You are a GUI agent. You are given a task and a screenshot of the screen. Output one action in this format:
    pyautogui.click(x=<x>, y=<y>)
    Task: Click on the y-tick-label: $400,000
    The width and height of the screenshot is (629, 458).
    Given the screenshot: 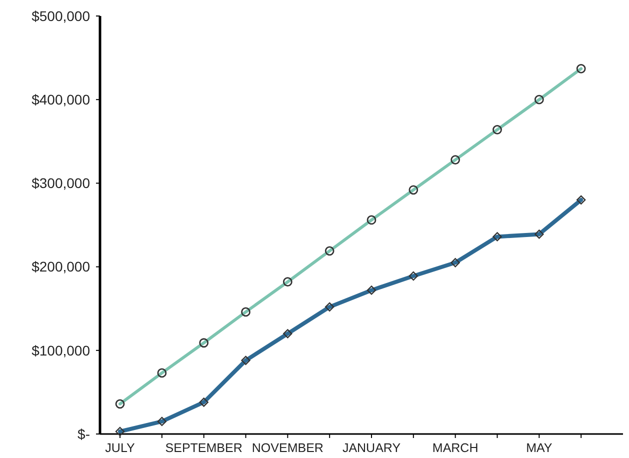 What is the action you would take?
    pyautogui.click(x=61, y=100)
    